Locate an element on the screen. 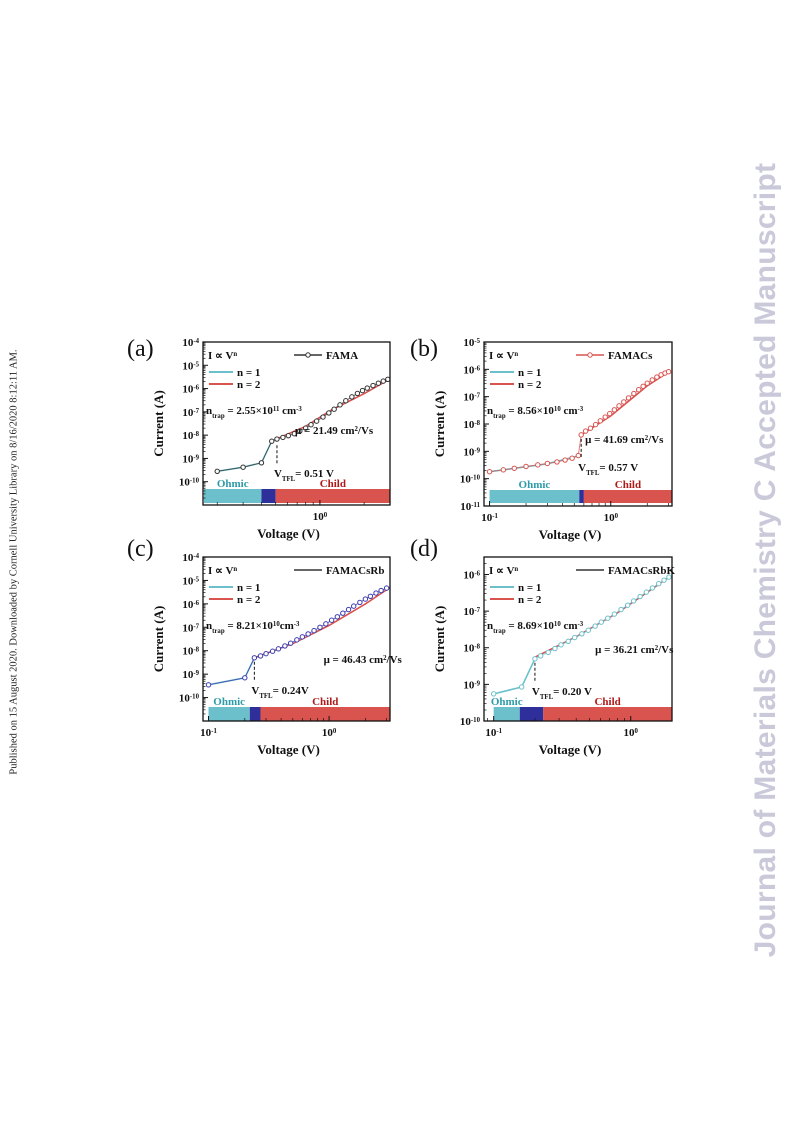 The width and height of the screenshot is (793, 1121). legend-n1-label-part: n = 1 is located at coordinates (248, 373).